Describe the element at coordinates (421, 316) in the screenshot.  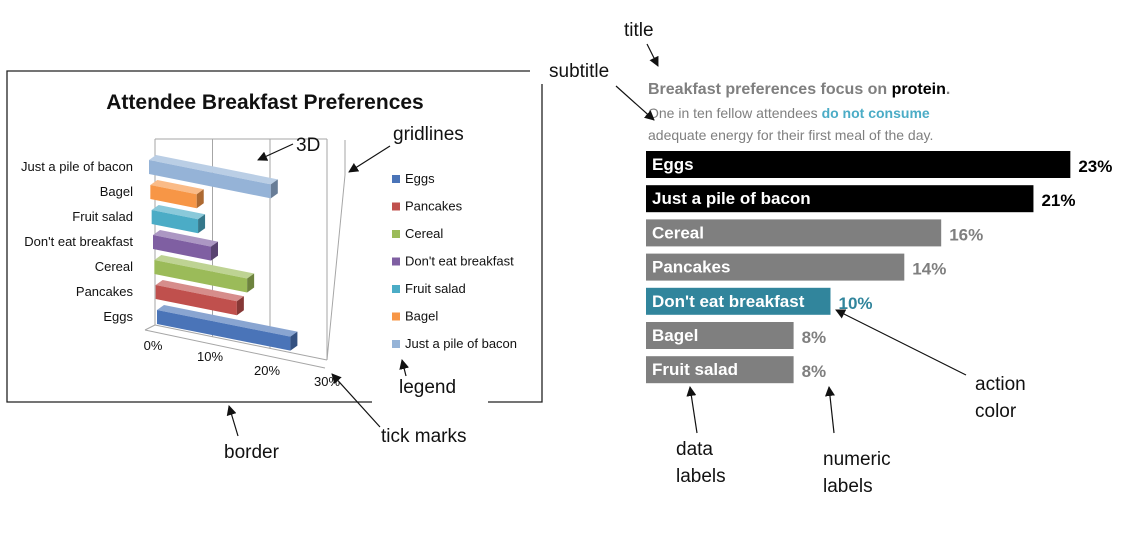
I see `left-legend-label-bagel: Bagel` at that location.